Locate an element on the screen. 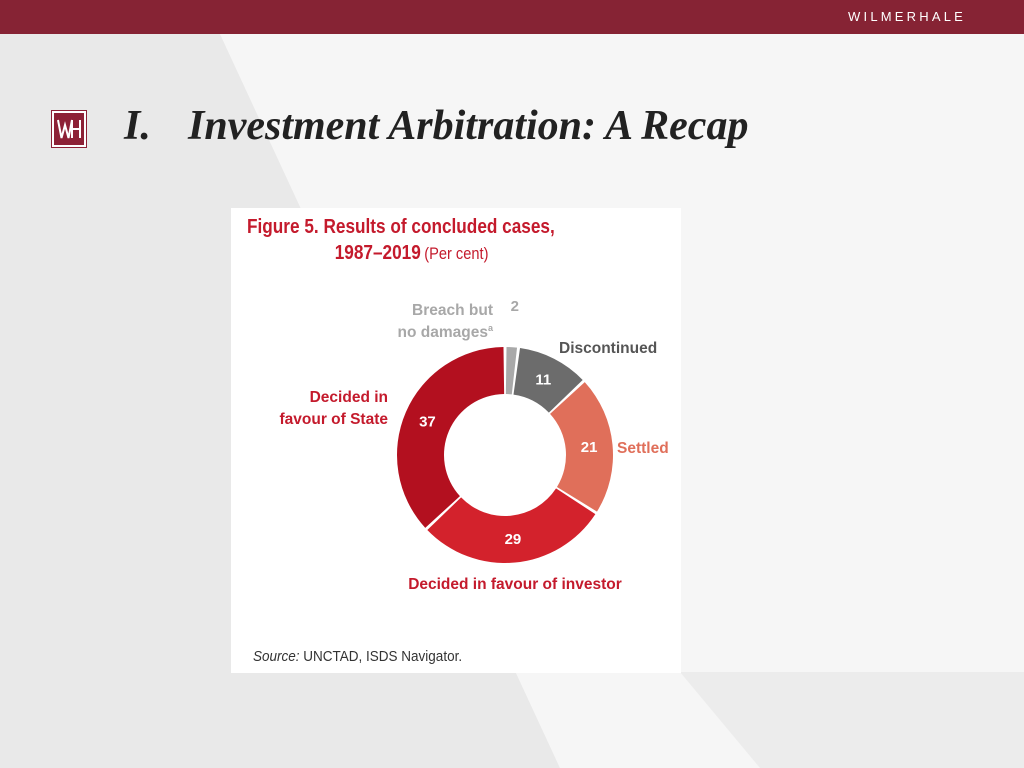  slice-decided-in-favour-of-investor is located at coordinates (511, 525).